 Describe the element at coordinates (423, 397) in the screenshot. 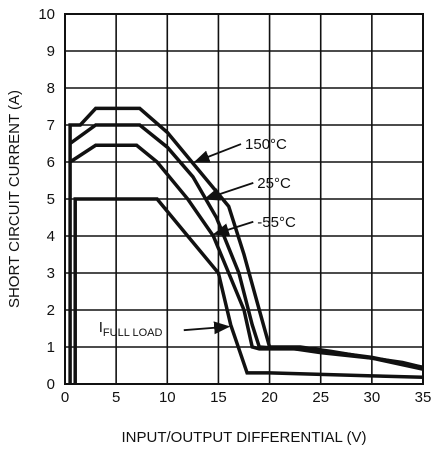

I see `x-tick-label: 35` at that location.